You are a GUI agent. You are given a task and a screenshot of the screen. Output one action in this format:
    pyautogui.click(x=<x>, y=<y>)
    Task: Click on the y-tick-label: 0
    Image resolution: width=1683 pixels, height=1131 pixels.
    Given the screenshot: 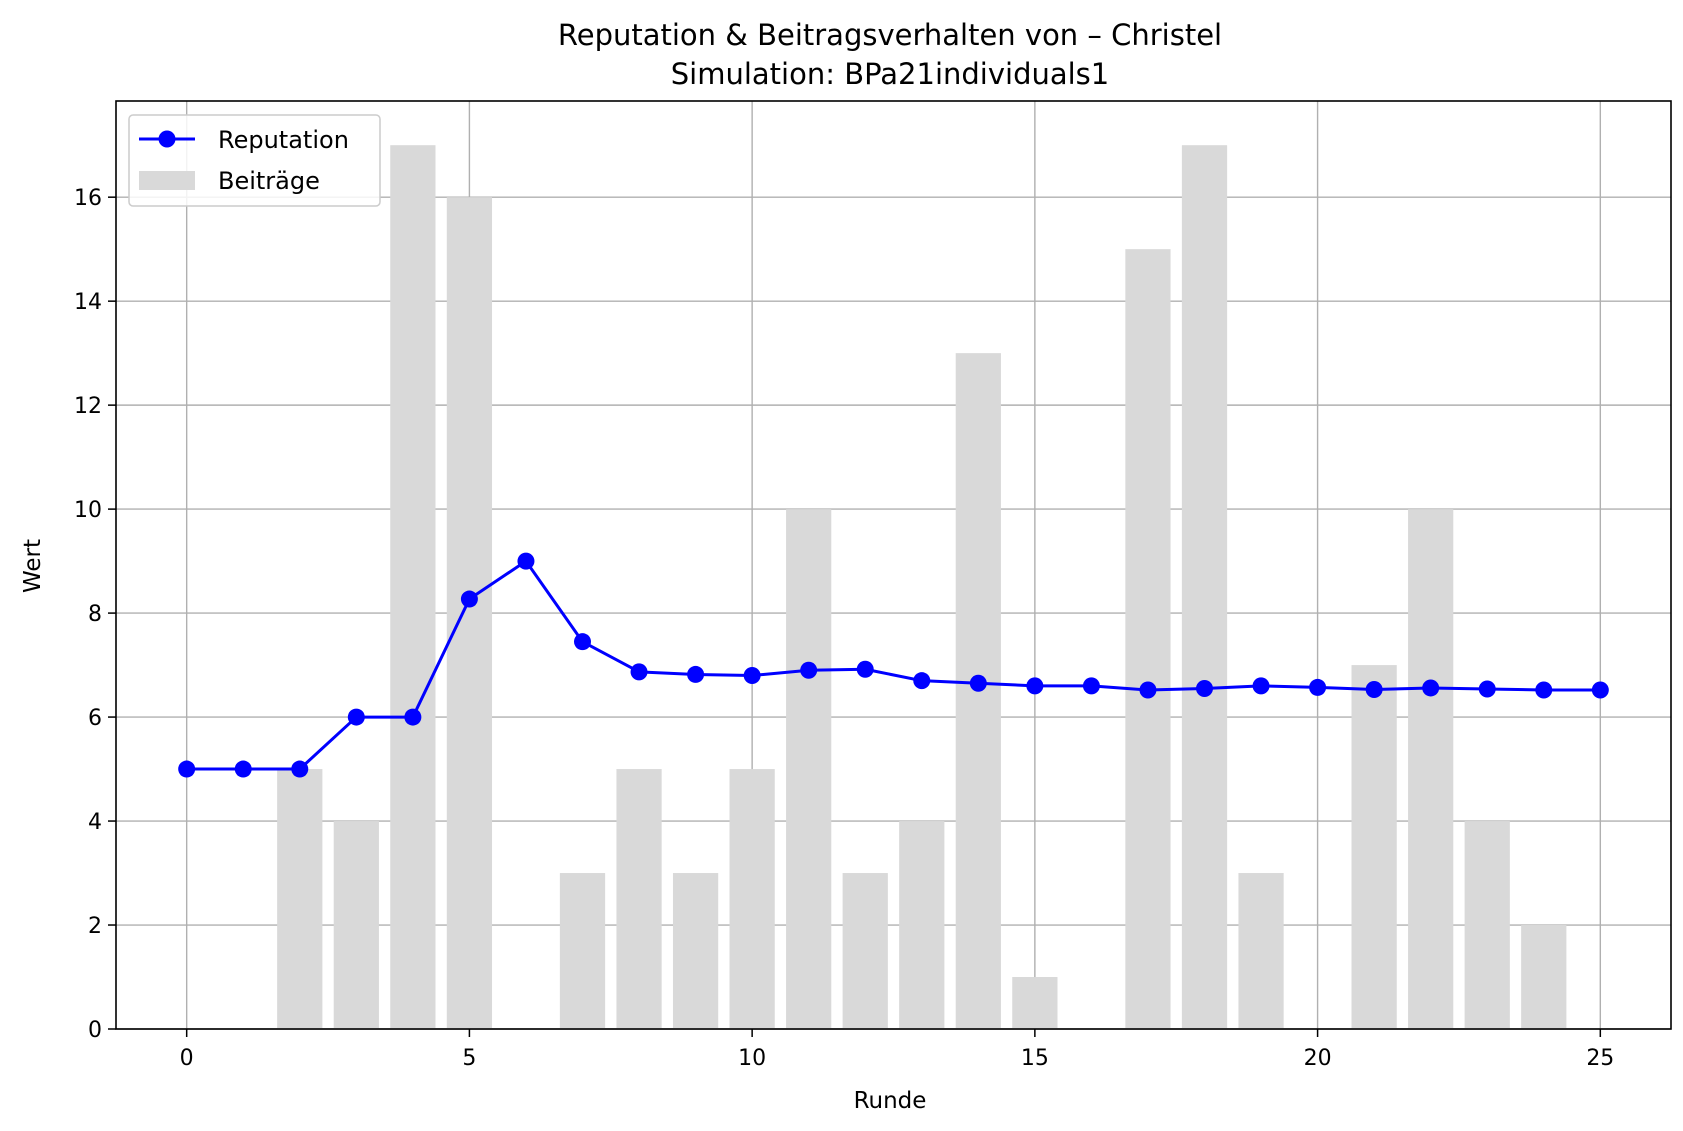 What is the action you would take?
    pyautogui.click(x=95, y=1030)
    